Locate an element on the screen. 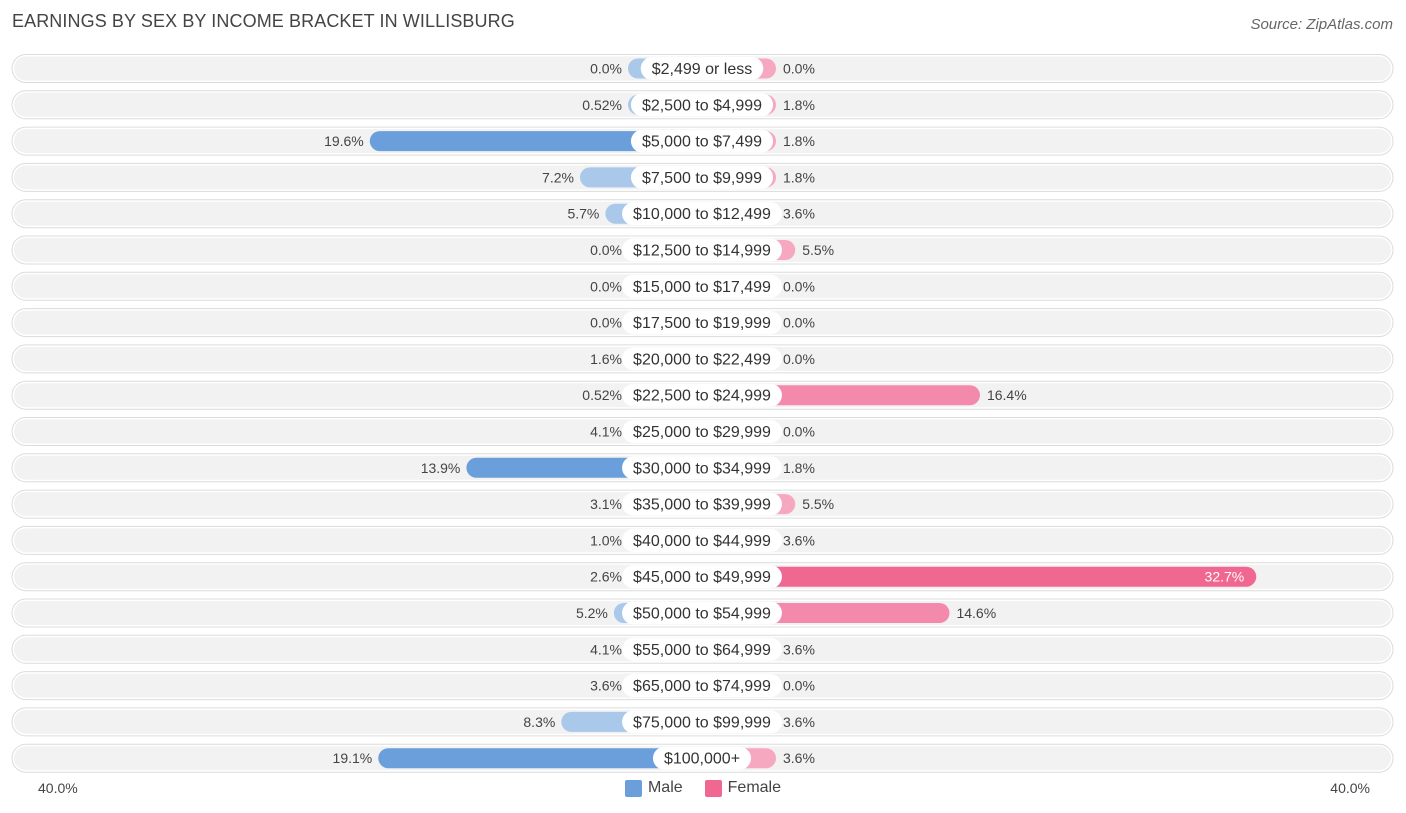 The width and height of the screenshot is (1406, 813). category-label: $35,000 to $39,999 is located at coordinates (702, 505).